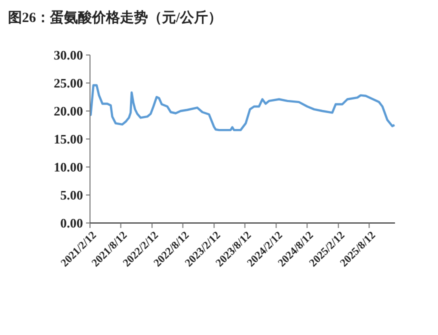 The height and width of the screenshot is (335, 438). Describe the element at coordinates (68, 167) in the screenshot. I see `y-tick-label: 10.00` at that location.